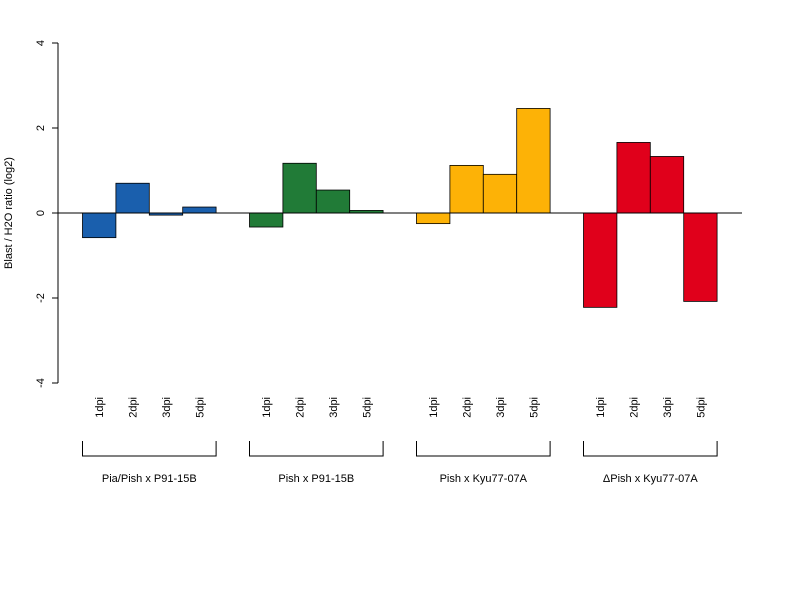 This screenshot has width=800, height=600. Describe the element at coordinates (9, 213) in the screenshot. I see `y-axis-label: Blast / H2O ratio (log2)` at that location.